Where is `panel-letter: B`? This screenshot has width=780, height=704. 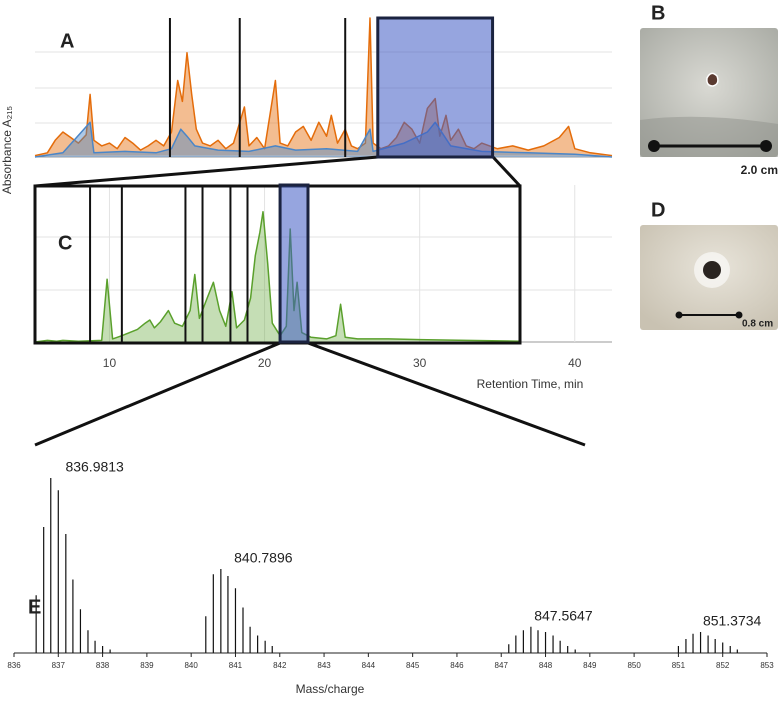 panel-letter: B is located at coordinates (658, 13).